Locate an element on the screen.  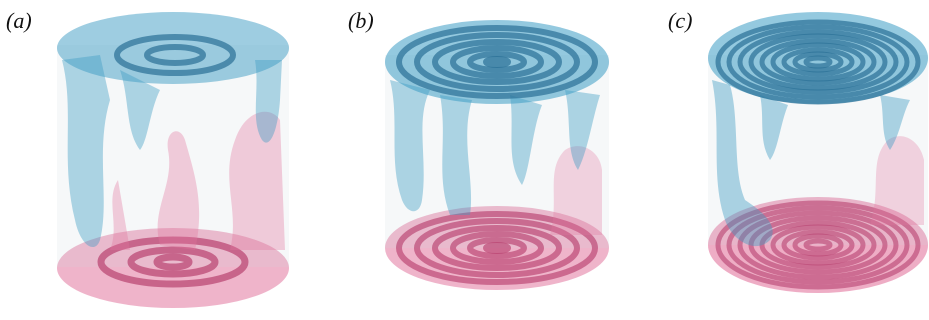
panel-label-a: (a) is located at coordinates (19, 20).